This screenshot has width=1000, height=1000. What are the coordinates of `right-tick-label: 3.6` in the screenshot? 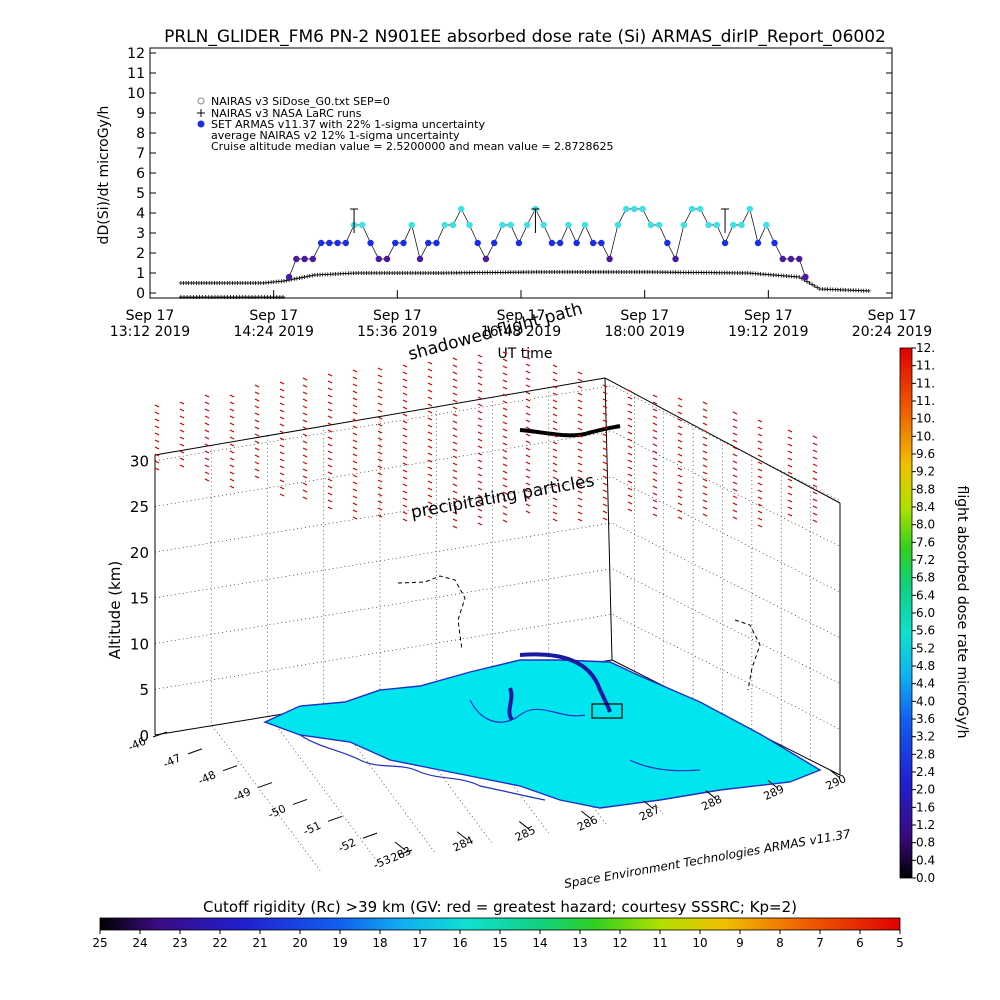 It's located at (925, 719).